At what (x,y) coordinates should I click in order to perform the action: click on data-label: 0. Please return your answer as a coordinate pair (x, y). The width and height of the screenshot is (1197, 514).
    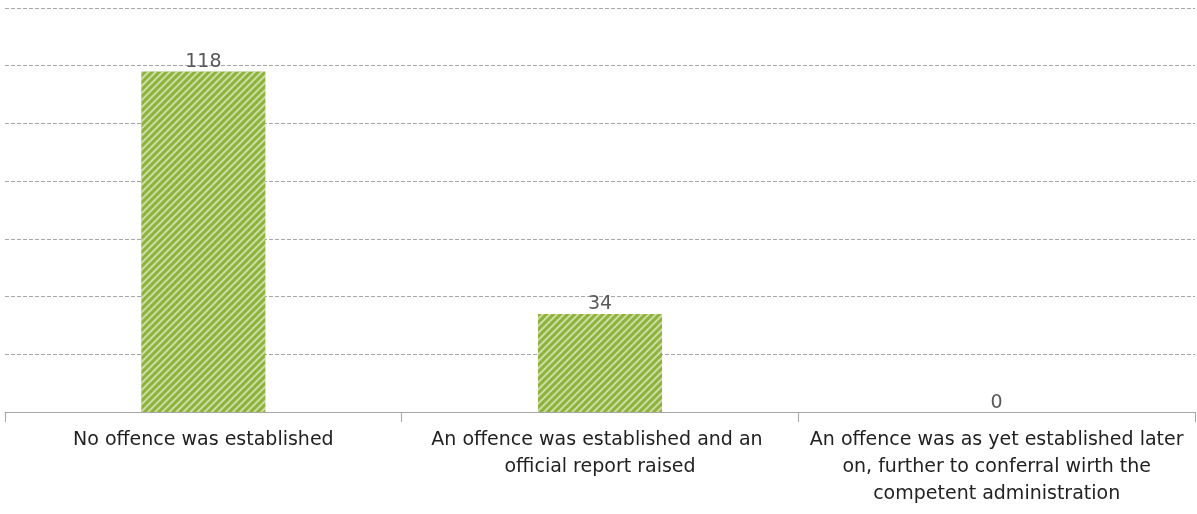
    Looking at the image, I should click on (996, 400).